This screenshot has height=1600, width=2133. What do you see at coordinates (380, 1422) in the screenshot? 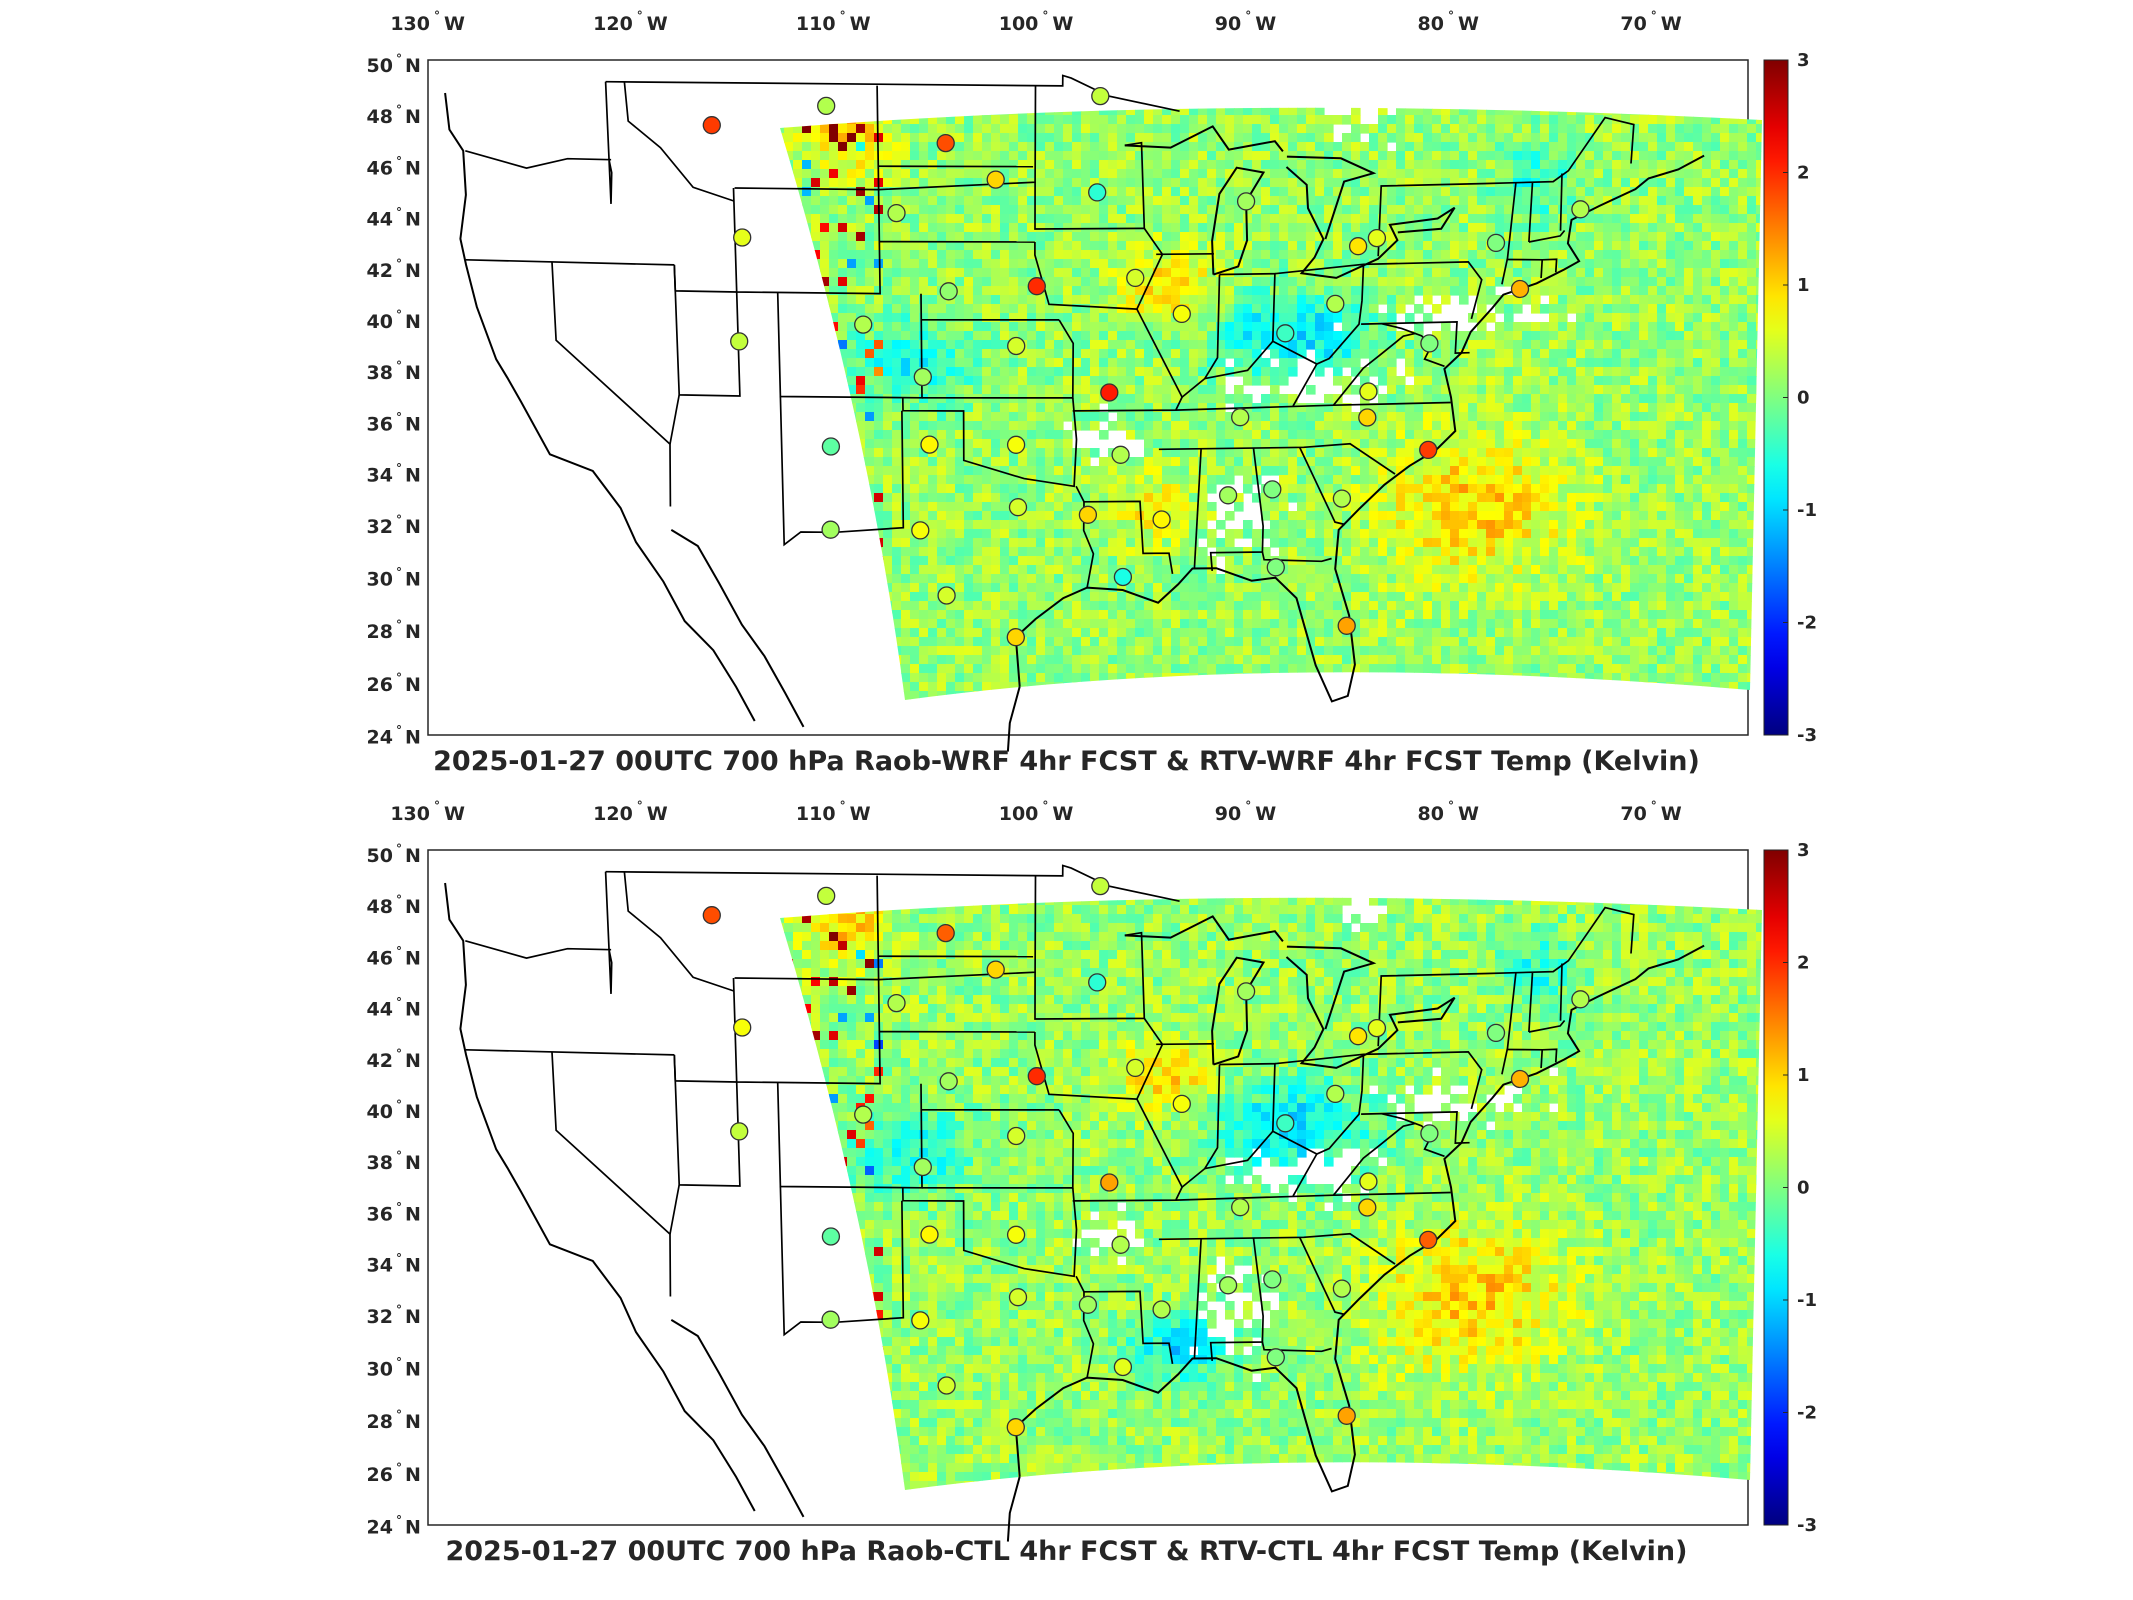
I see `lat-tick-label: 28` at bounding box center [380, 1422].